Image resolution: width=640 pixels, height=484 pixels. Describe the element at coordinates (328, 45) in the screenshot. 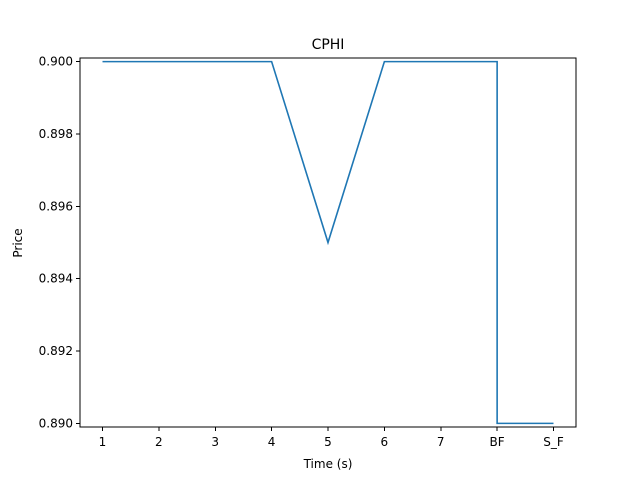

I see `chart-title: CPHI` at that location.